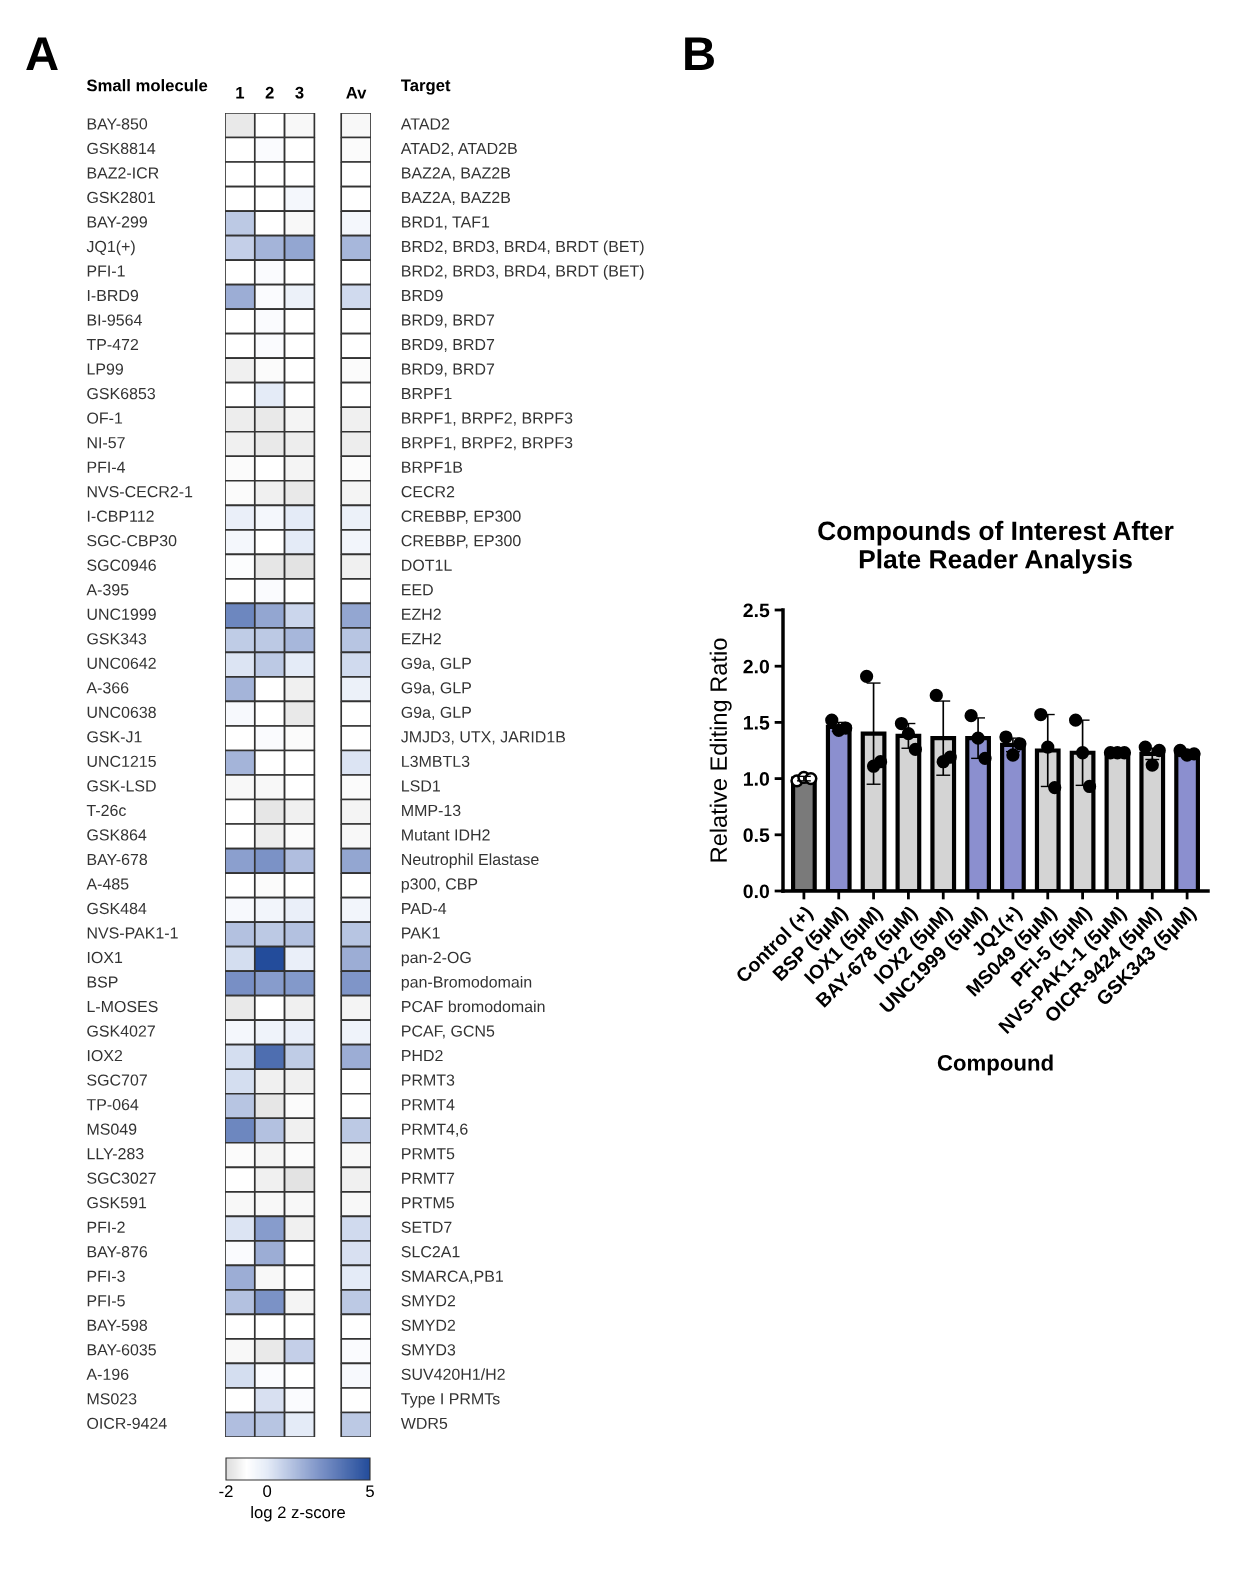 The height and width of the screenshot is (1579, 1245). What do you see at coordinates (428, 1350) in the screenshot?
I see `y2-tick-label: SMYD3` at bounding box center [428, 1350].